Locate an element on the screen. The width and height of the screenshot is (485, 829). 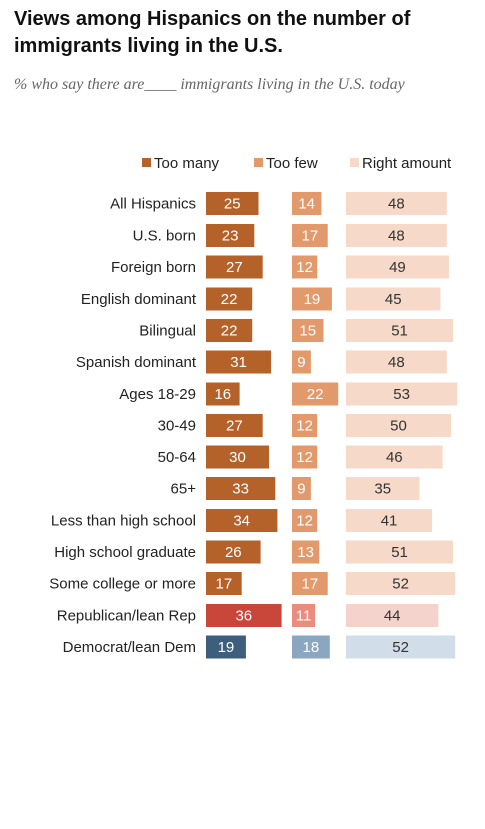
bar-right-amount-english-dominant is located at coordinates (393, 299).